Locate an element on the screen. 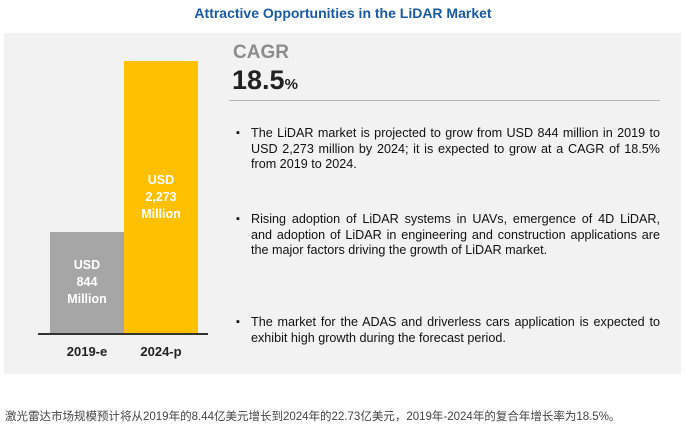 The width and height of the screenshot is (686, 431). x-tick-label: 2019-e is located at coordinates (87, 351).